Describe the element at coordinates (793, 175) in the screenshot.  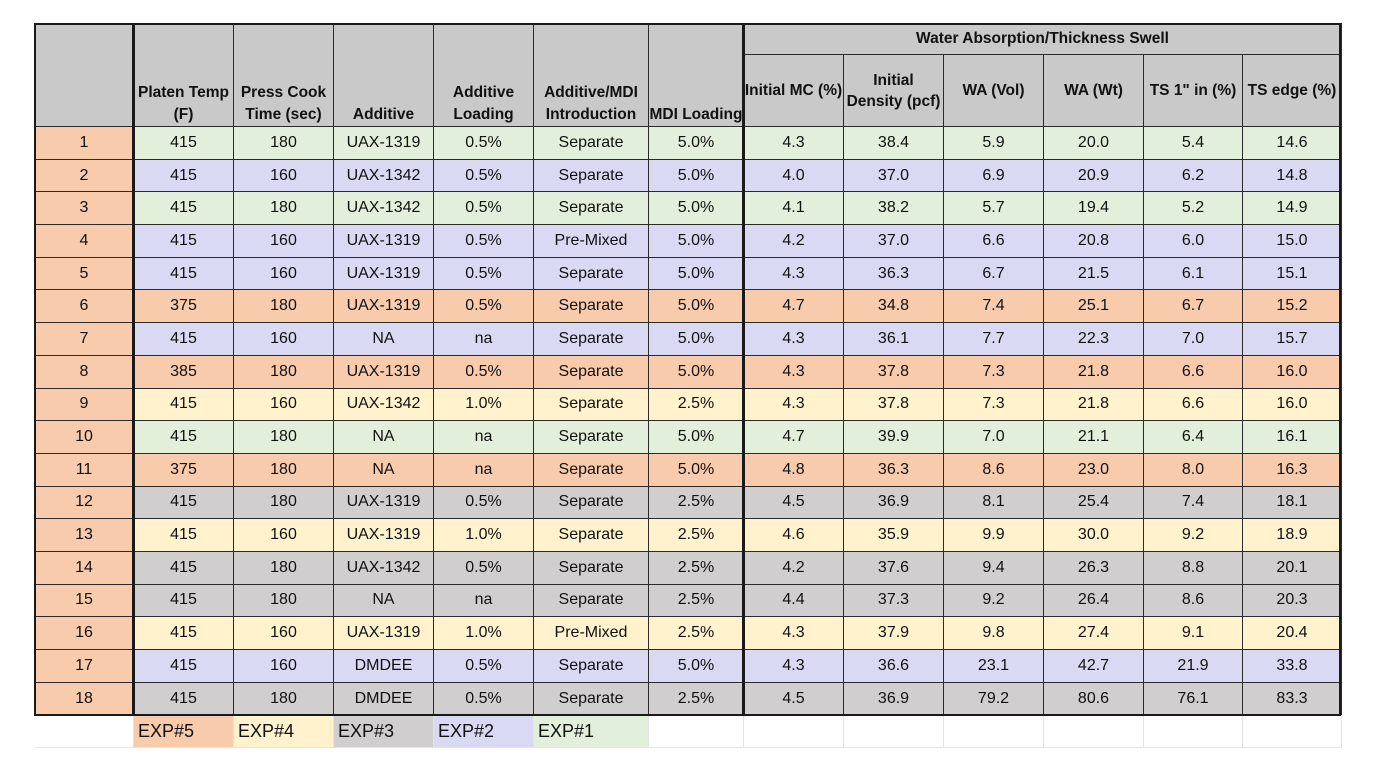
I see `cell-initial-mc: 4.0` at that location.